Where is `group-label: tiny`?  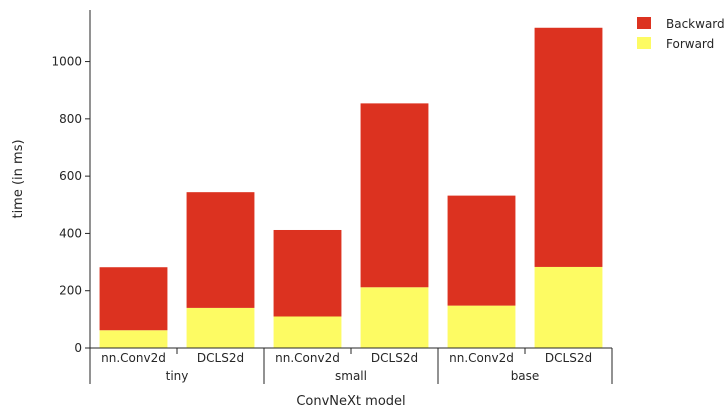
group-label: tiny is located at coordinates (177, 376).